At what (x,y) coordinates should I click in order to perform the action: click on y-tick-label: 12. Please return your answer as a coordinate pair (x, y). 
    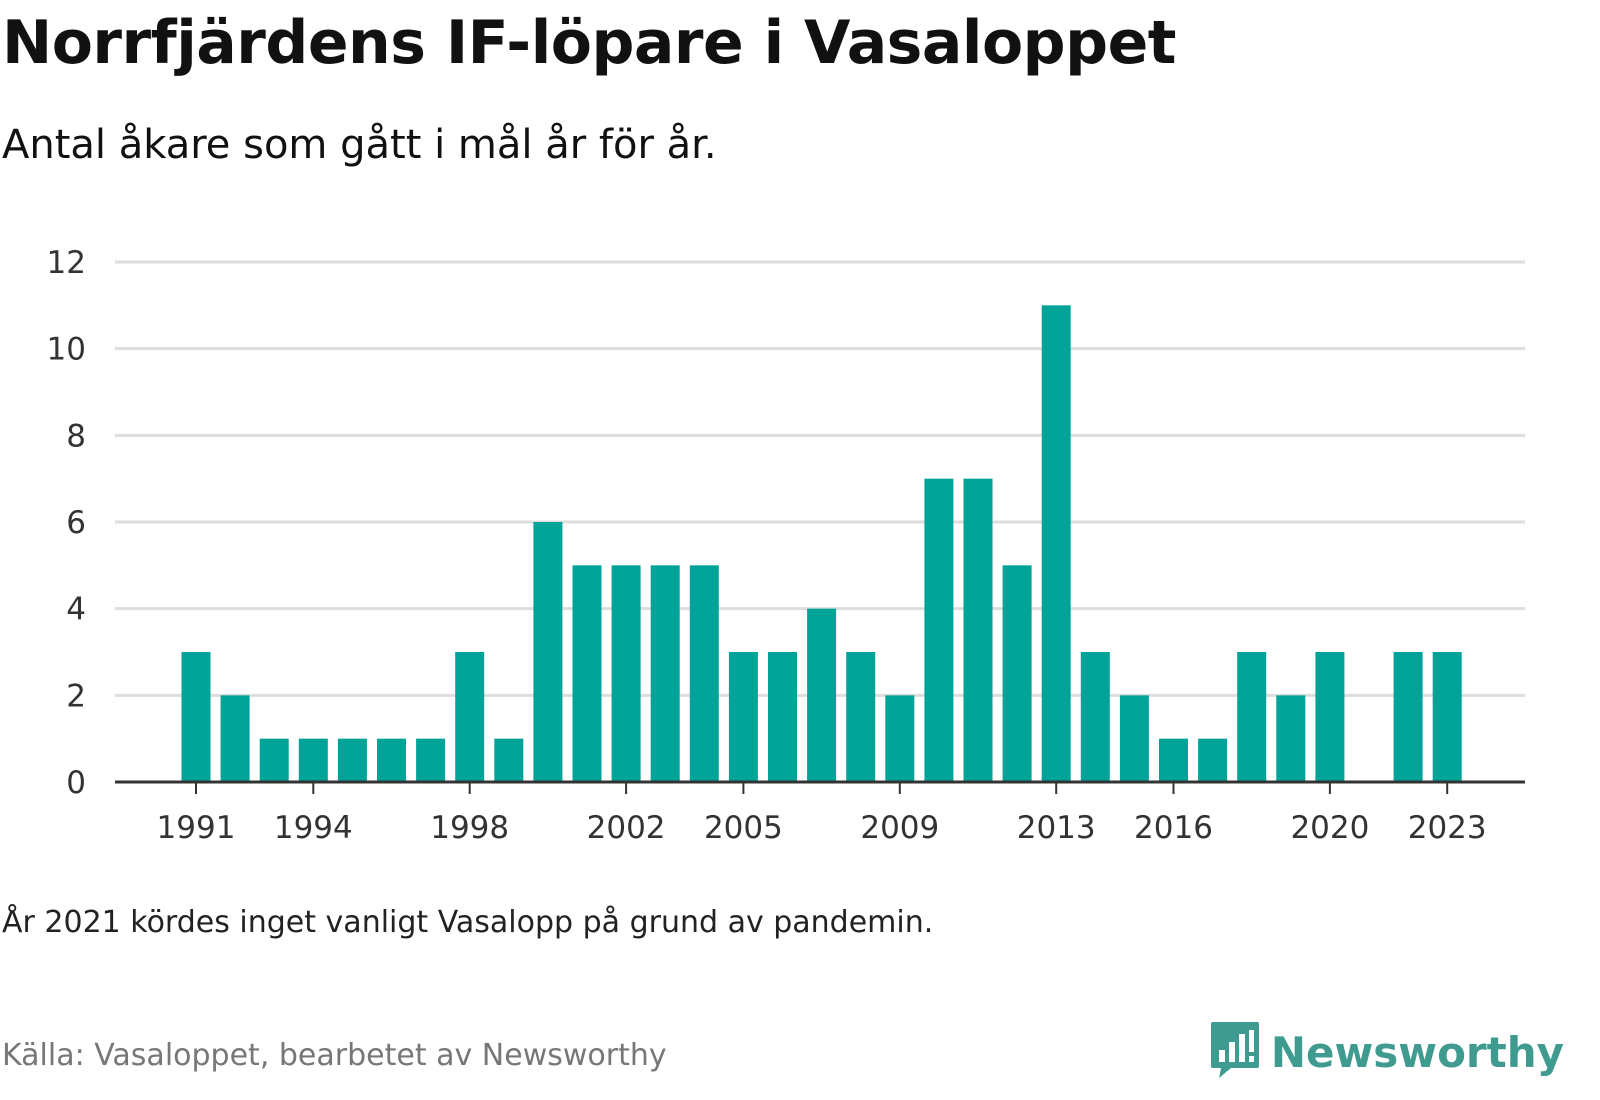
    Looking at the image, I should click on (66, 263).